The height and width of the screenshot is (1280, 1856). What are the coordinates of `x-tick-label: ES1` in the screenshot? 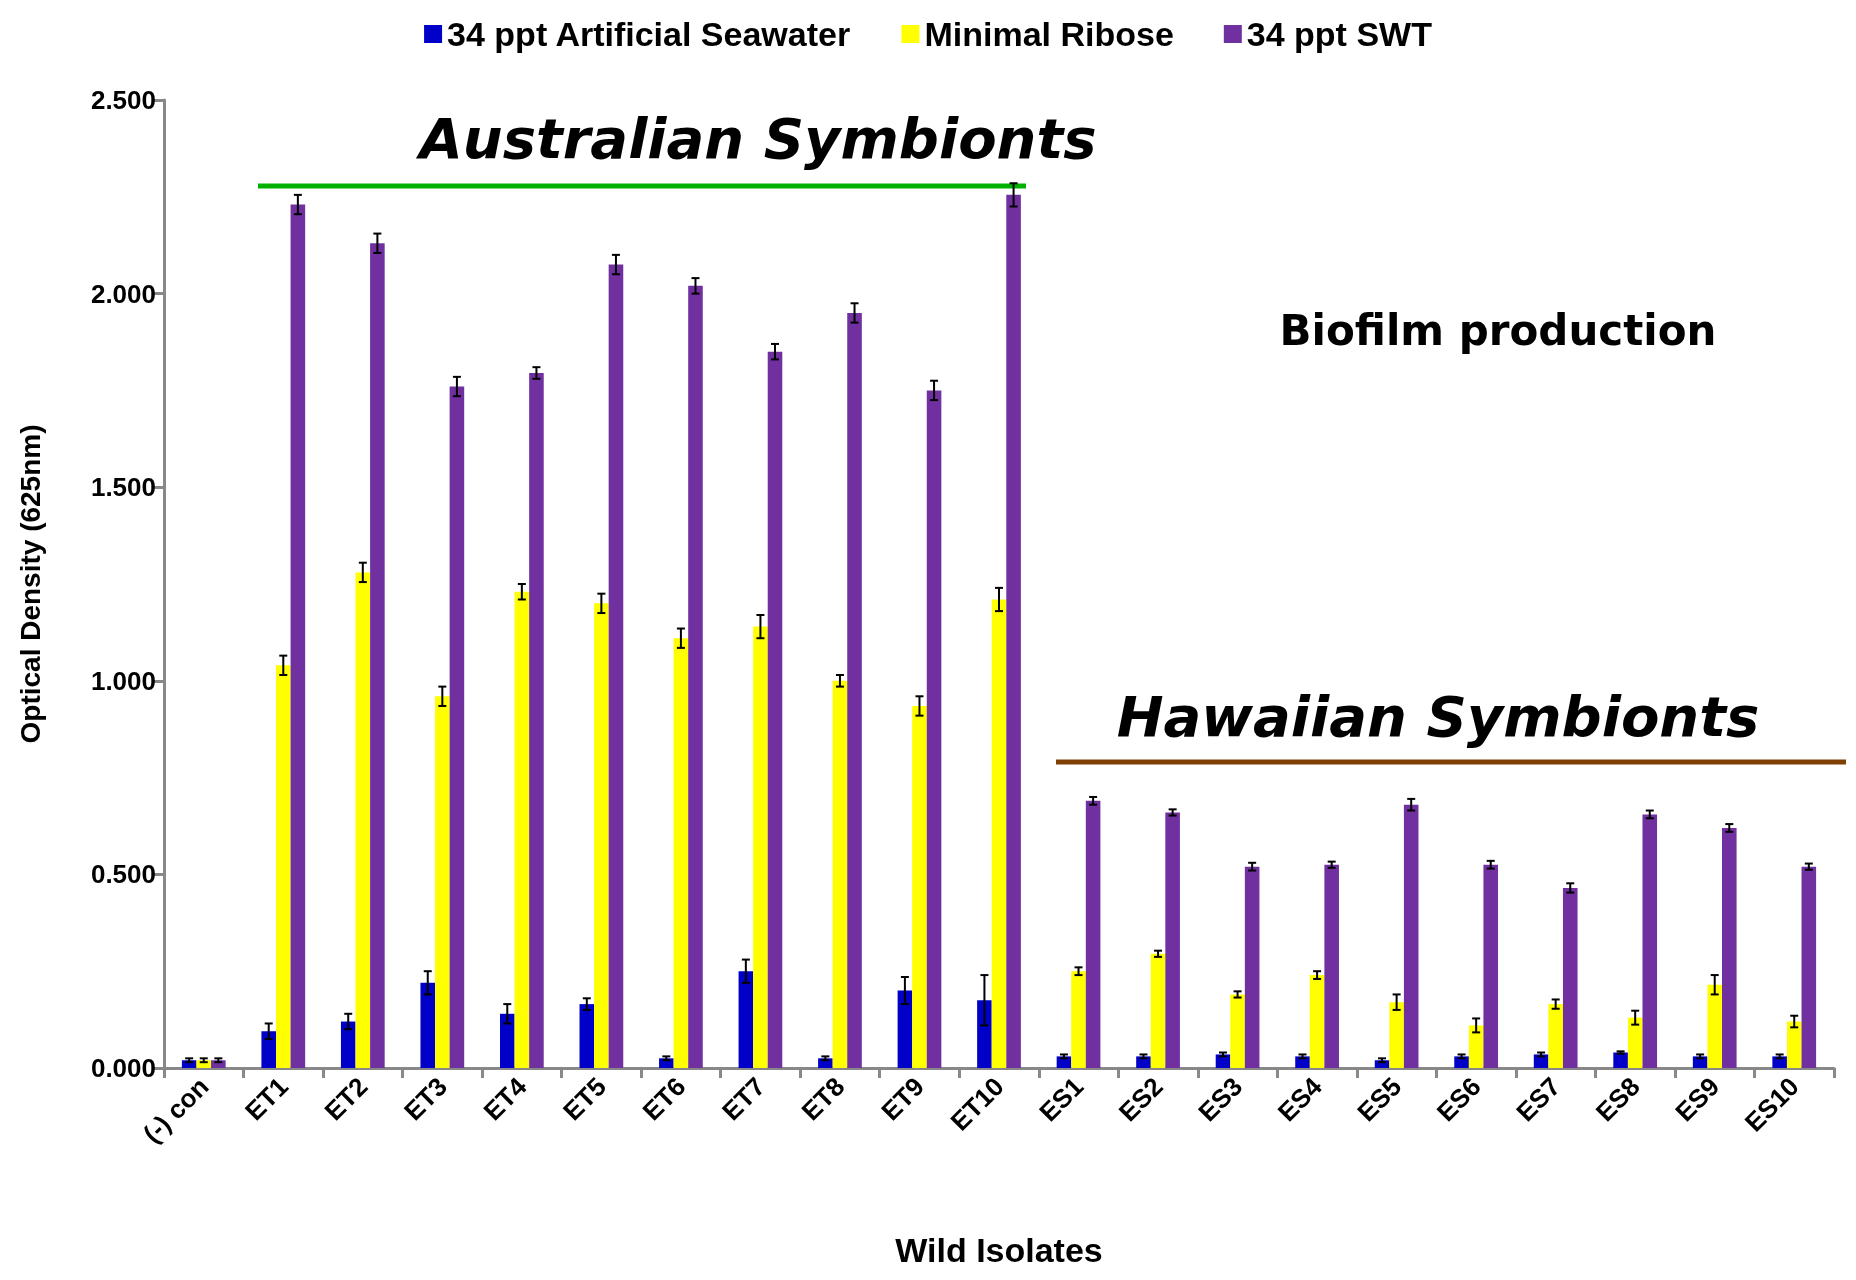 It's located at (1061, 1099).